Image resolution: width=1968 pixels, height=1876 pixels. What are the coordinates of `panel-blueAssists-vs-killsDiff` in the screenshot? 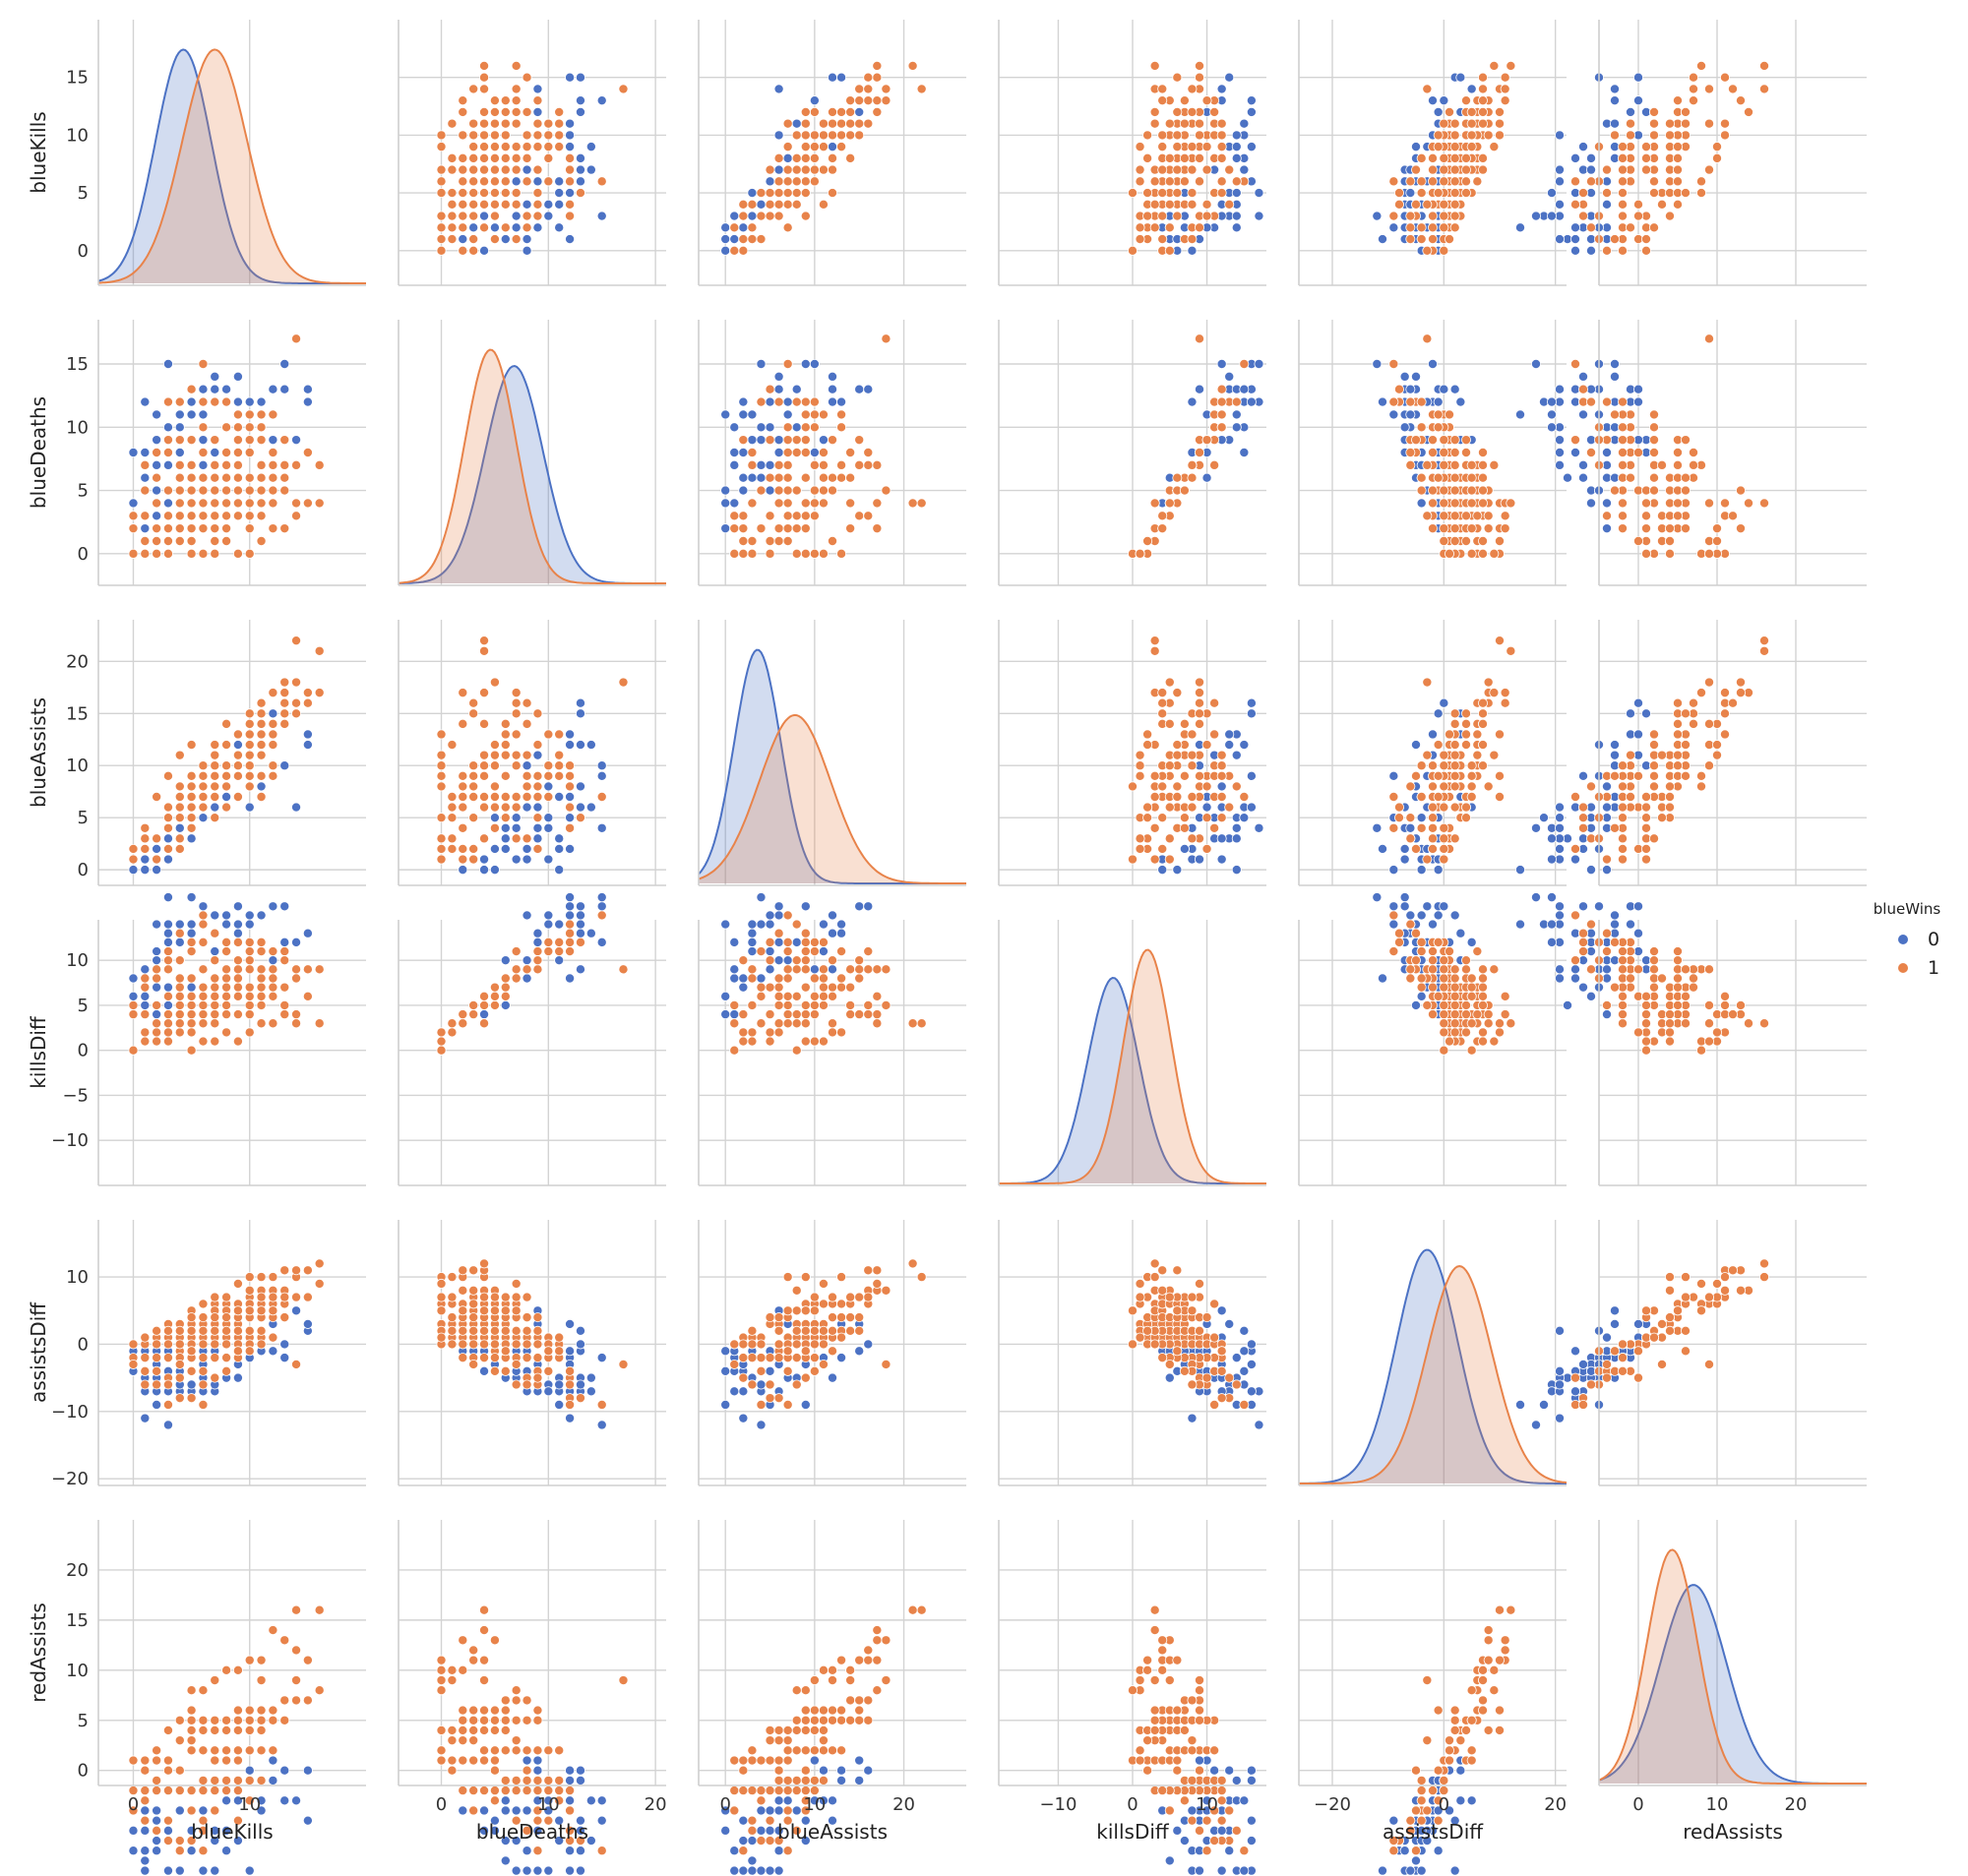 It's located at (1132, 753).